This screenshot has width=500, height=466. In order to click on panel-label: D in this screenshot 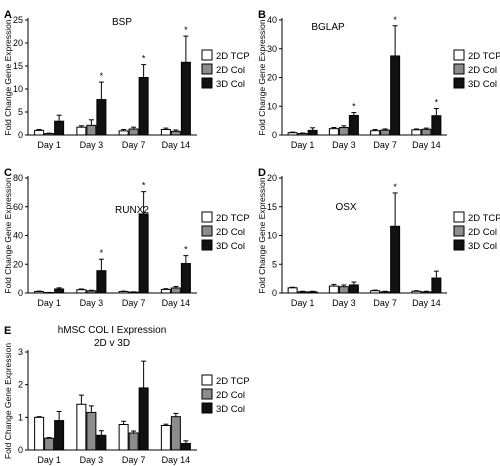, I will do `click(262, 173)`.